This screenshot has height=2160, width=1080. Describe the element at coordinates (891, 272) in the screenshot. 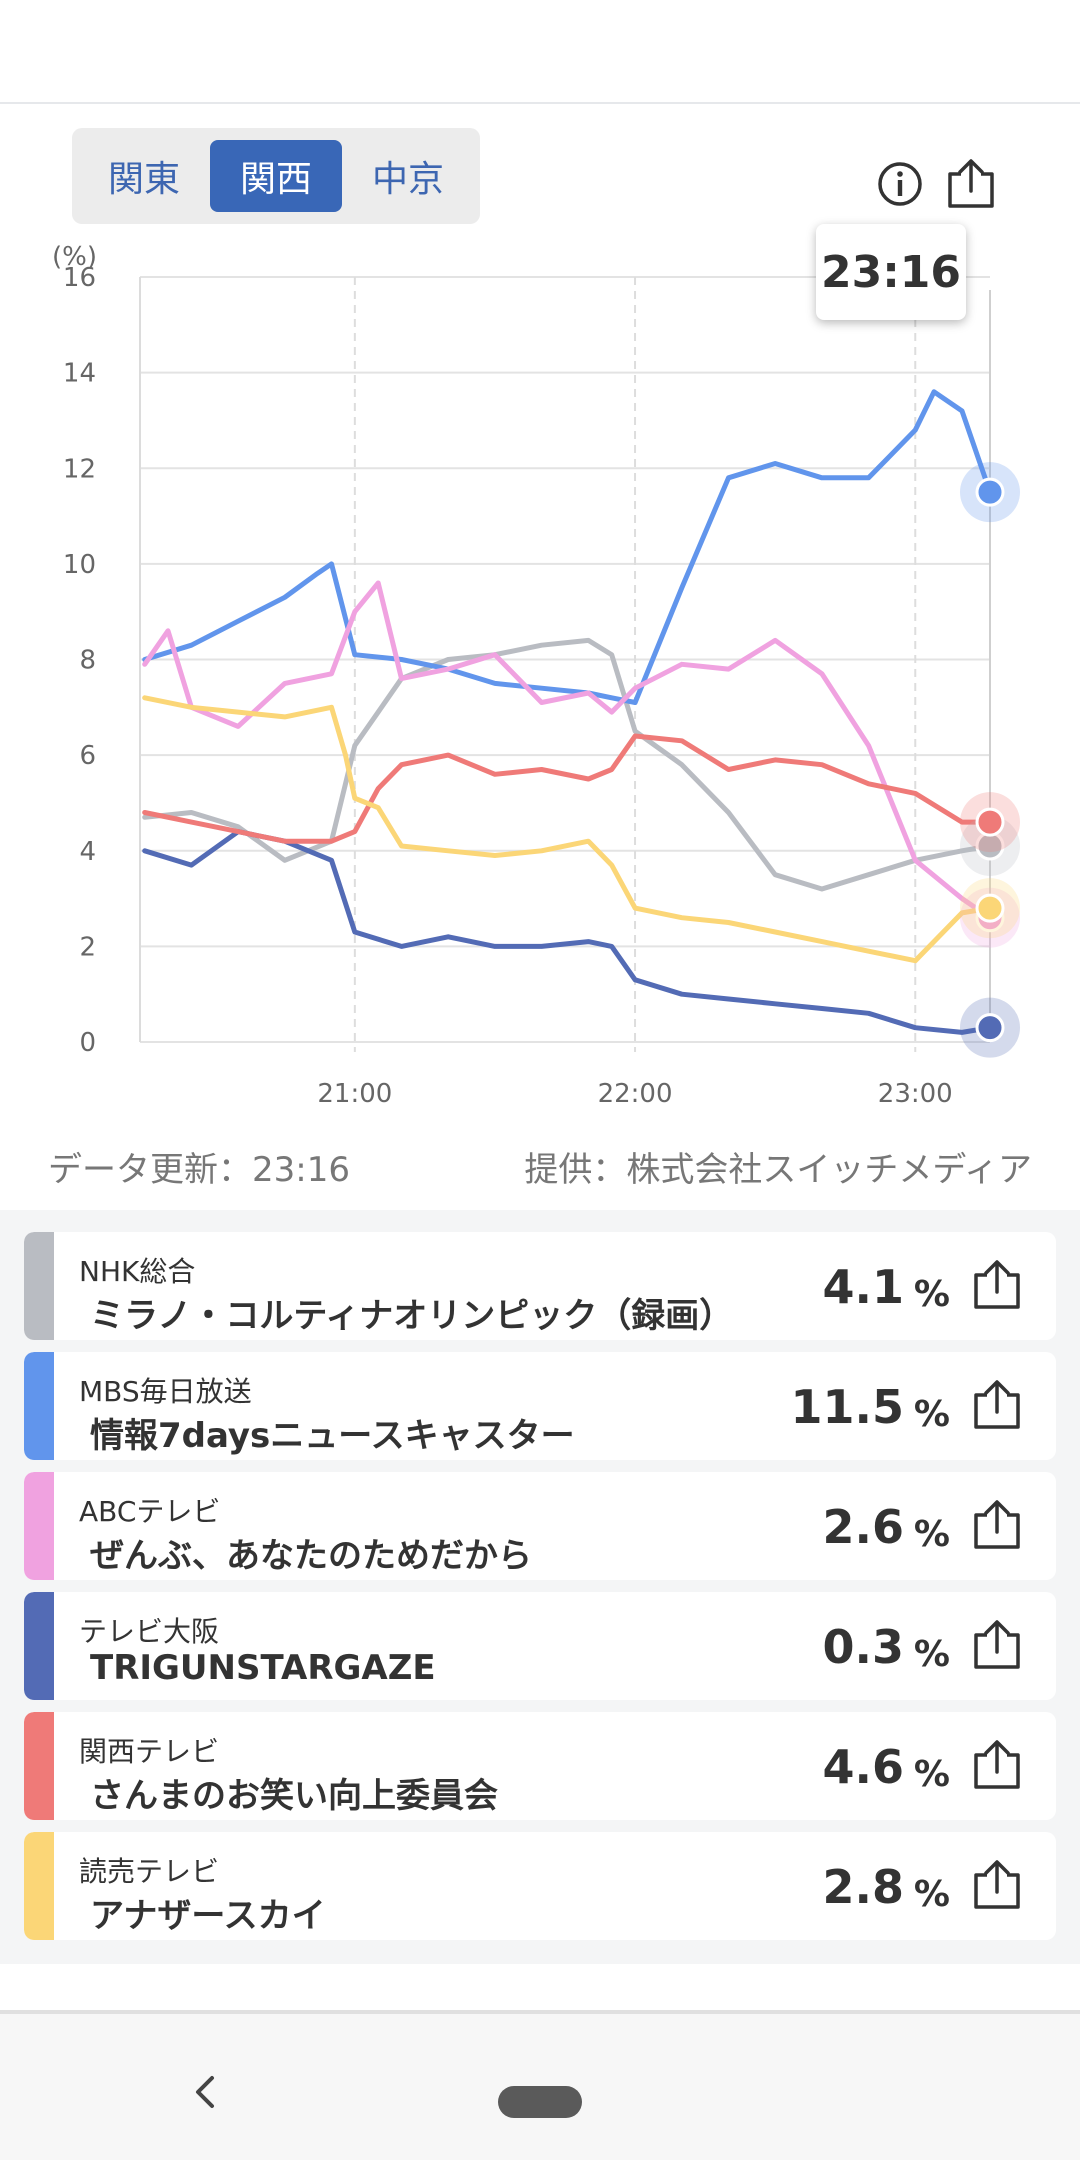

I see `time-tooltip: 23:16` at that location.